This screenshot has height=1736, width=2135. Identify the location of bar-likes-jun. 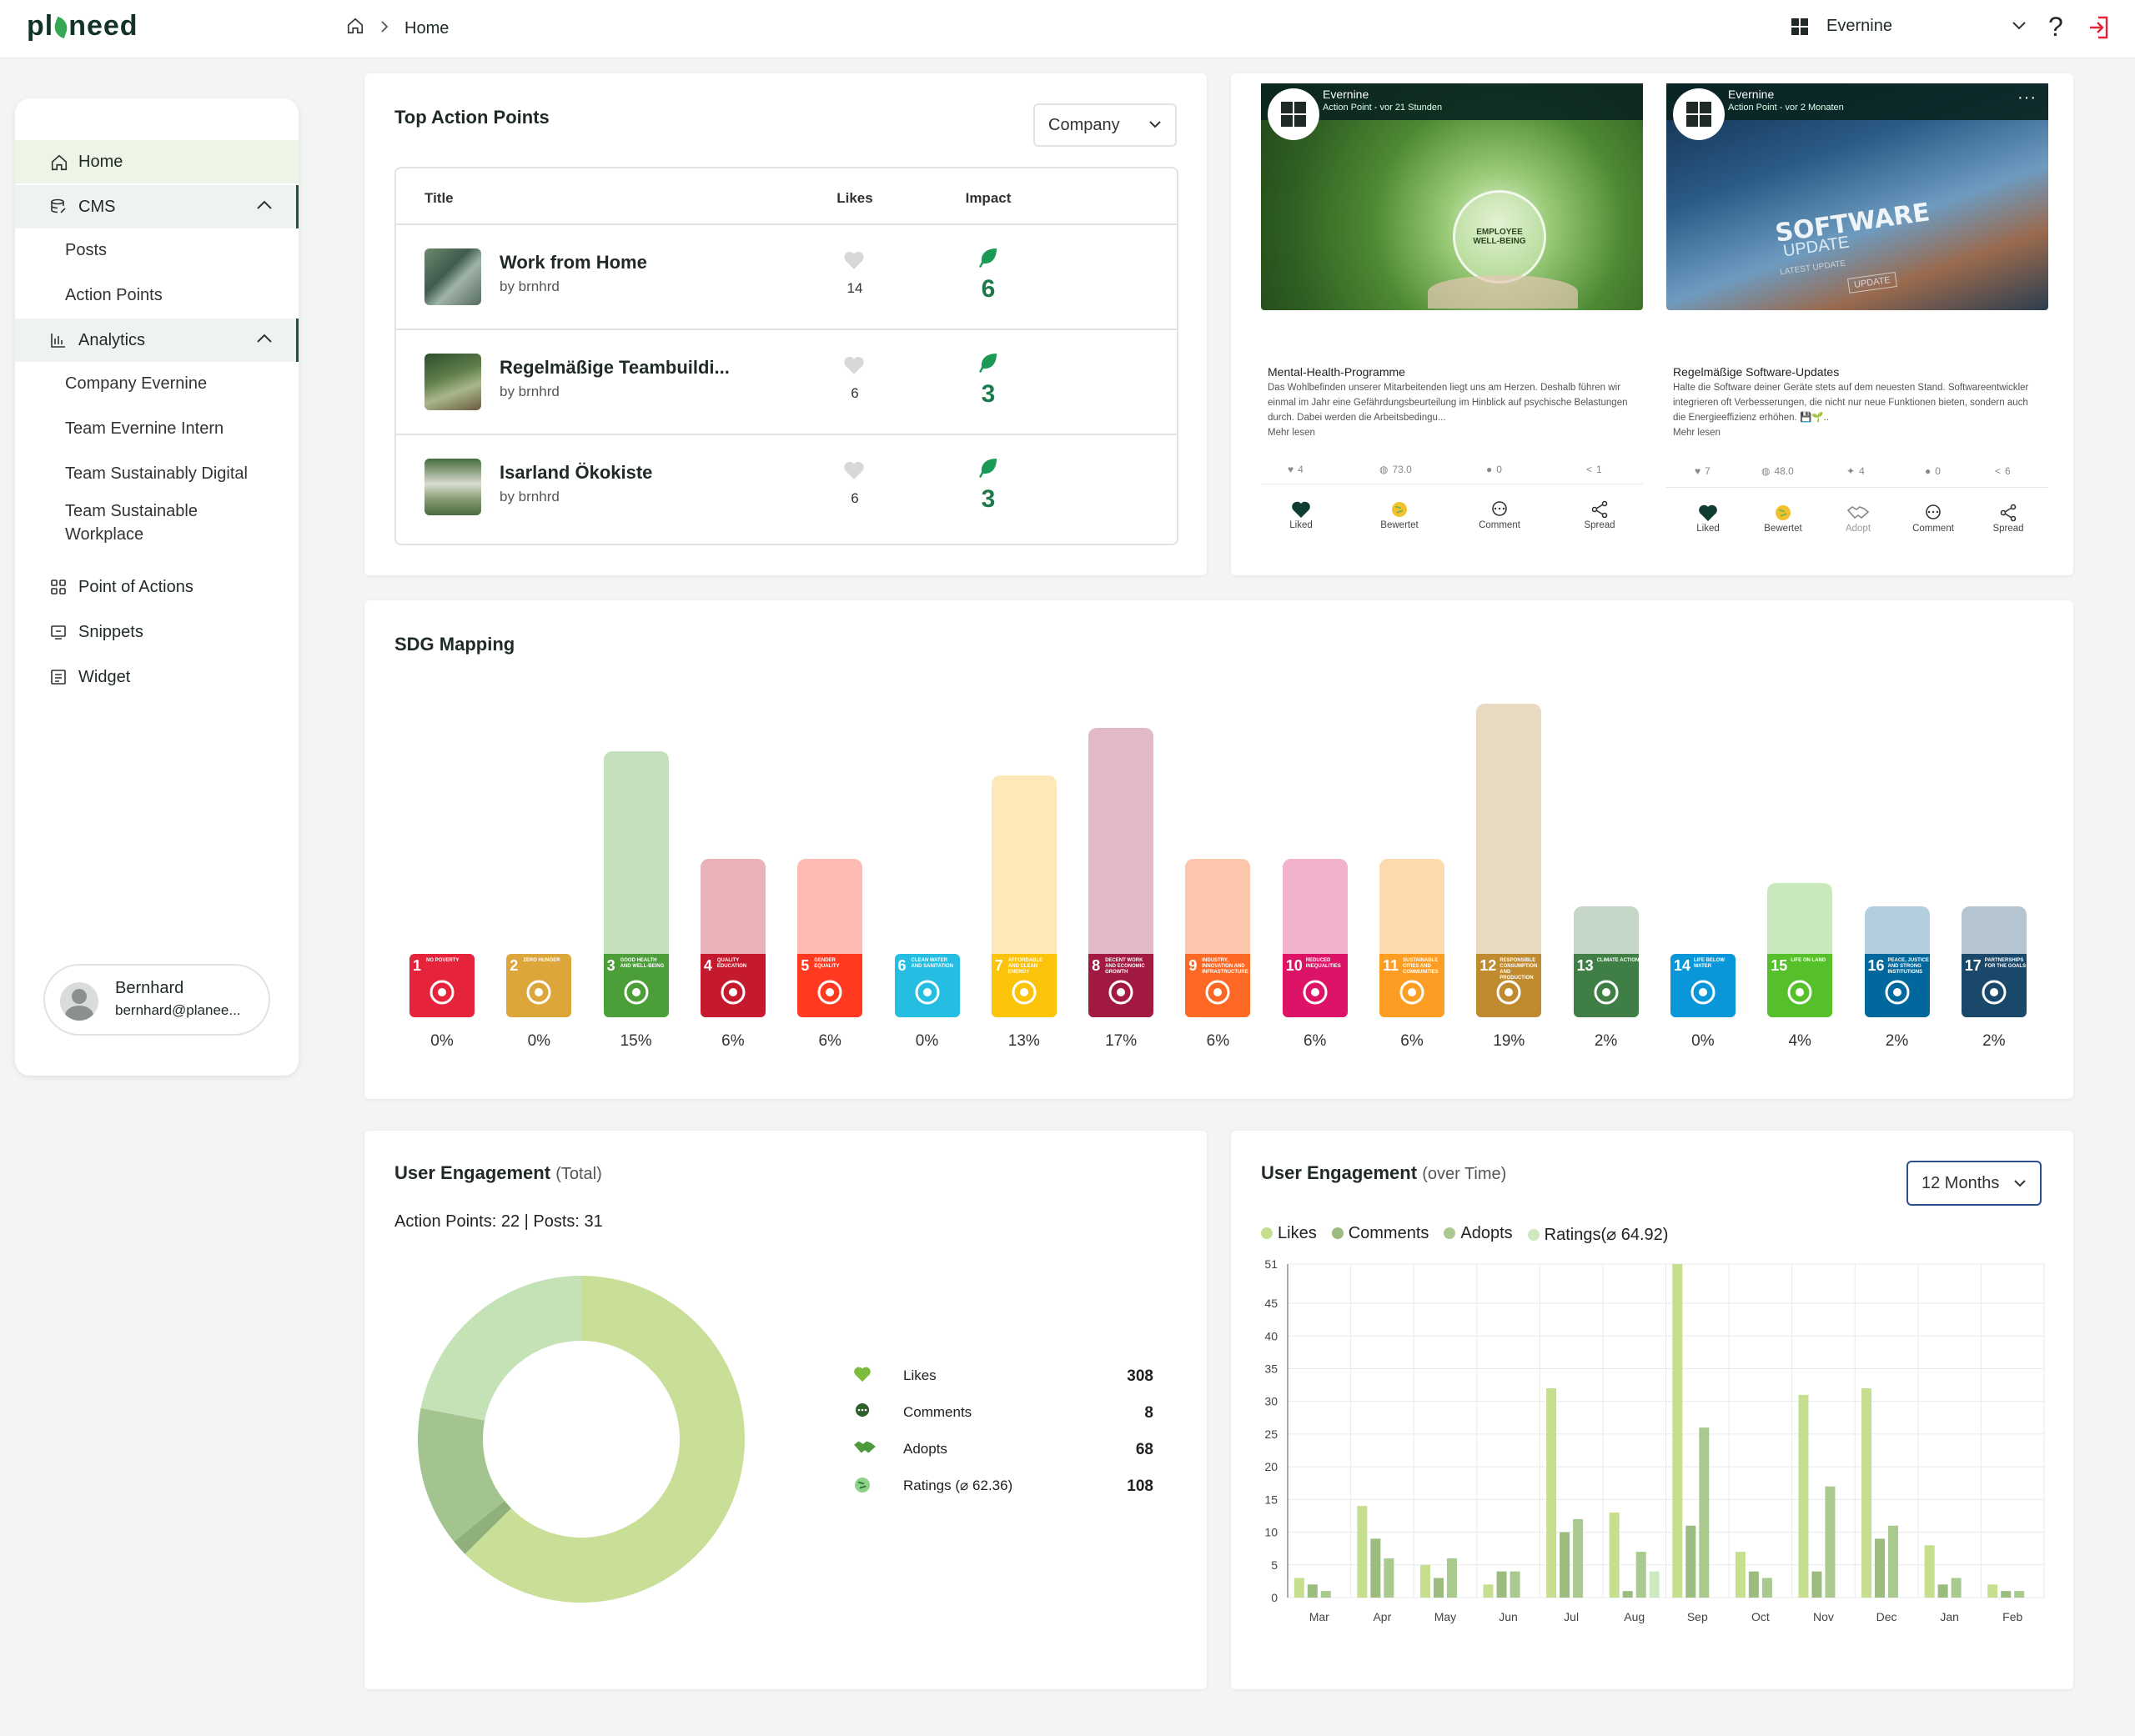
(1488, 1591).